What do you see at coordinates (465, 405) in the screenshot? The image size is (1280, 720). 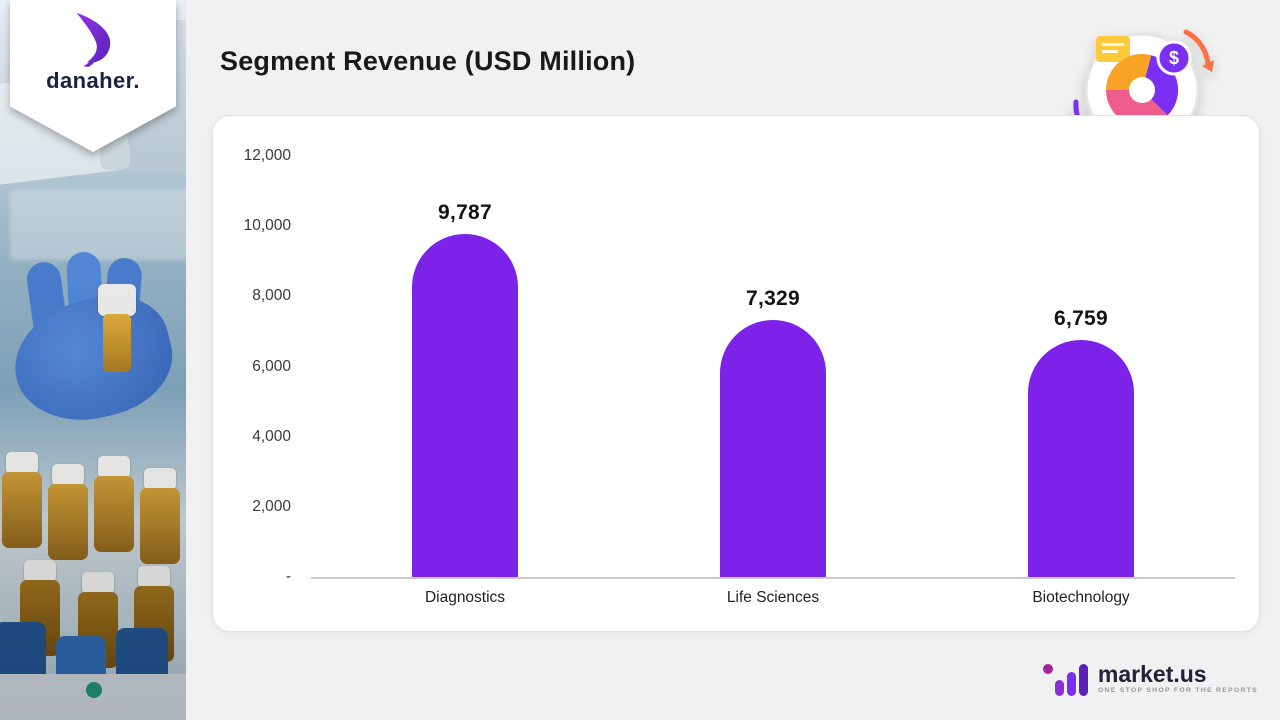 I see `bar-diagnostics` at bounding box center [465, 405].